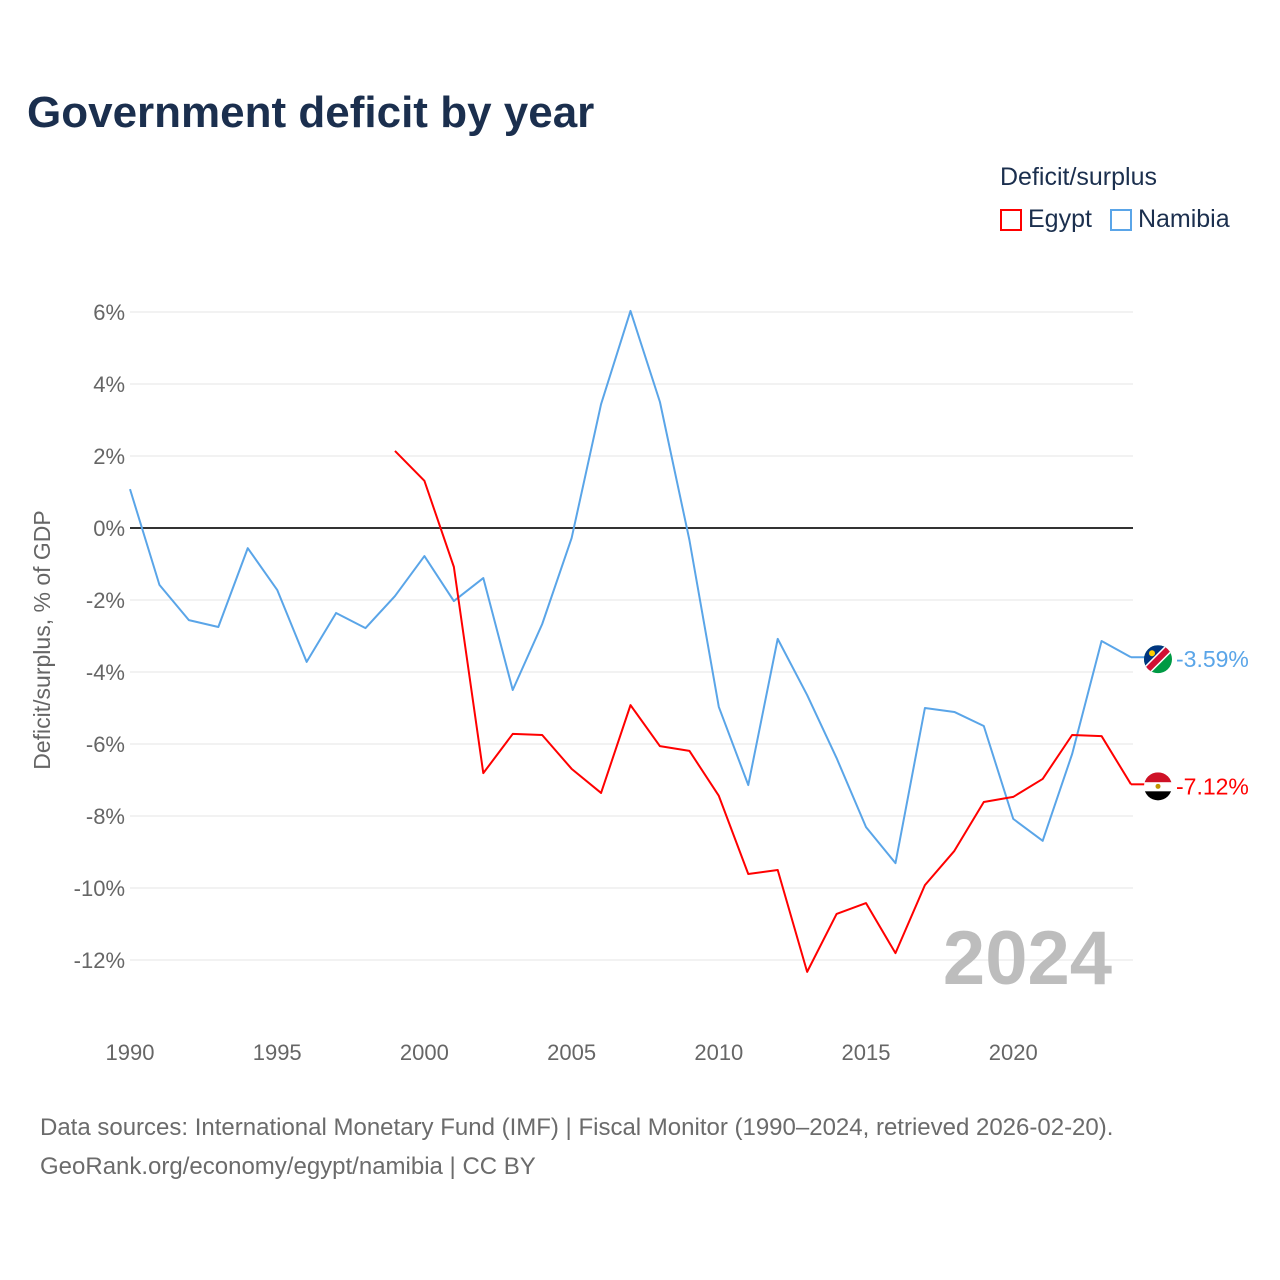 This screenshot has width=1280, height=1280. Describe the element at coordinates (109, 312) in the screenshot. I see `y-tick-label: 6%` at that location.